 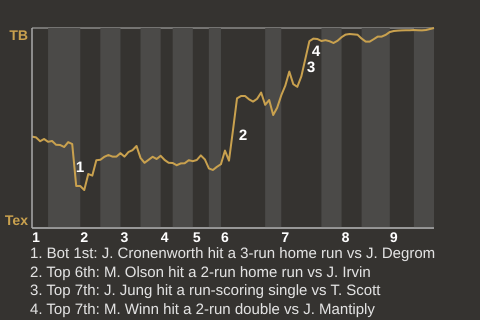 What do you see at coordinates (346, 236) in the screenshot?
I see `x-tick-label: 8` at bounding box center [346, 236].